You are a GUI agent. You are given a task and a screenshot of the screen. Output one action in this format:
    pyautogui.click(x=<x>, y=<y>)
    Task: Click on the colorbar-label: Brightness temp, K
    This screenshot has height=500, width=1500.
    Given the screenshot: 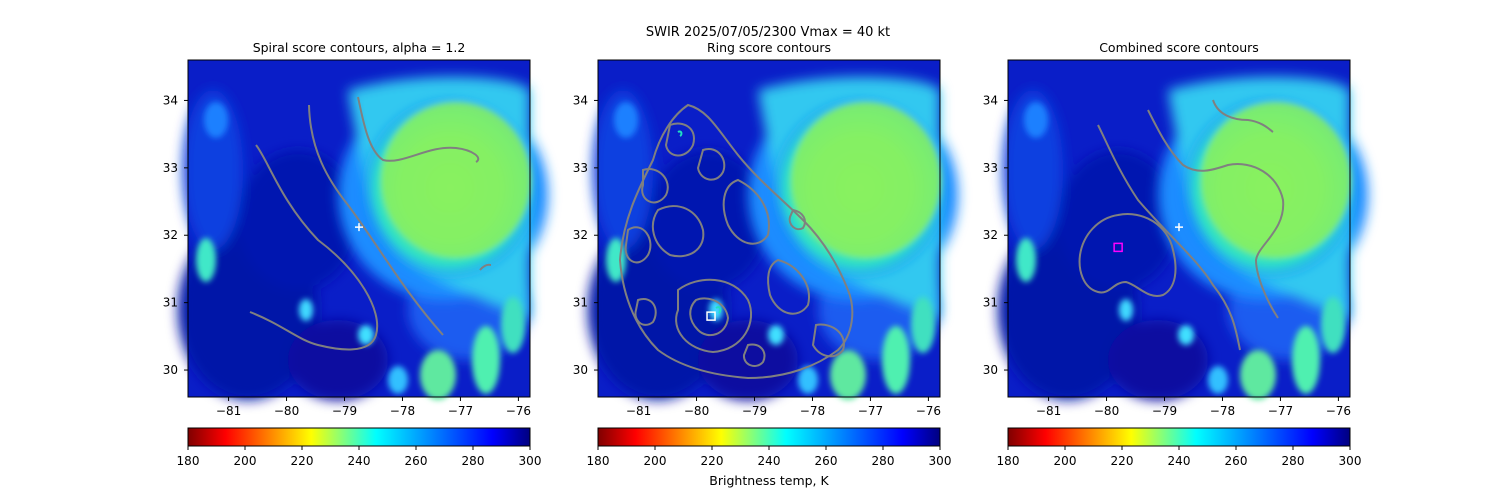 What is the action you would take?
    pyautogui.click(x=769, y=480)
    